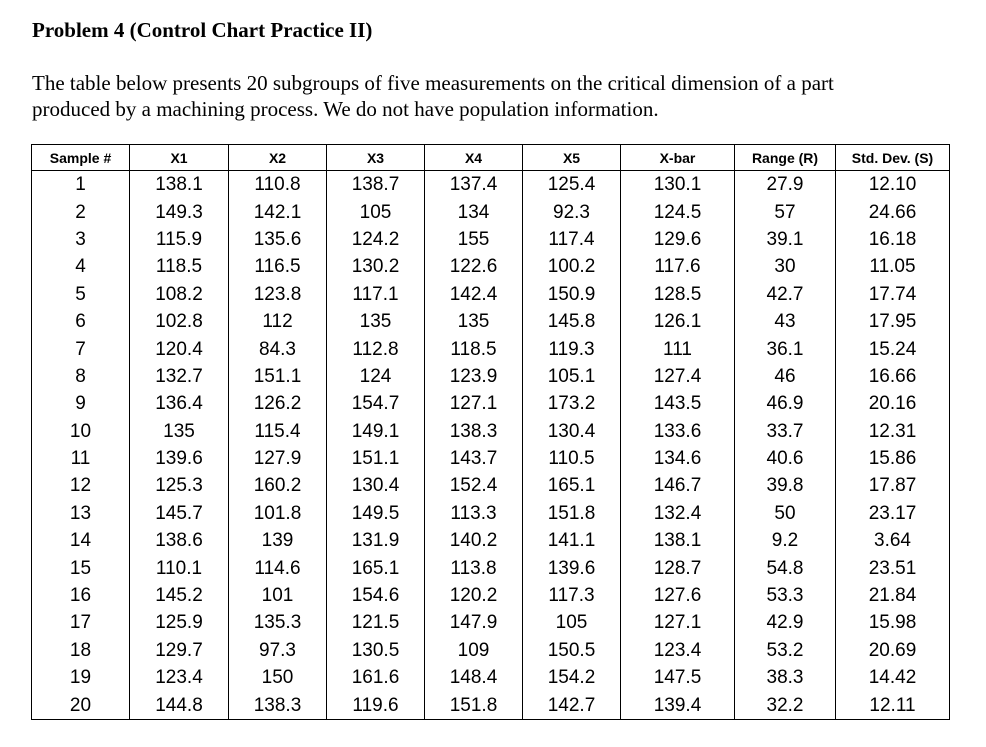 The width and height of the screenshot is (986, 747). What do you see at coordinates (892, 157) in the screenshot?
I see `header-std-dev: Std. Dev. (S)` at bounding box center [892, 157].